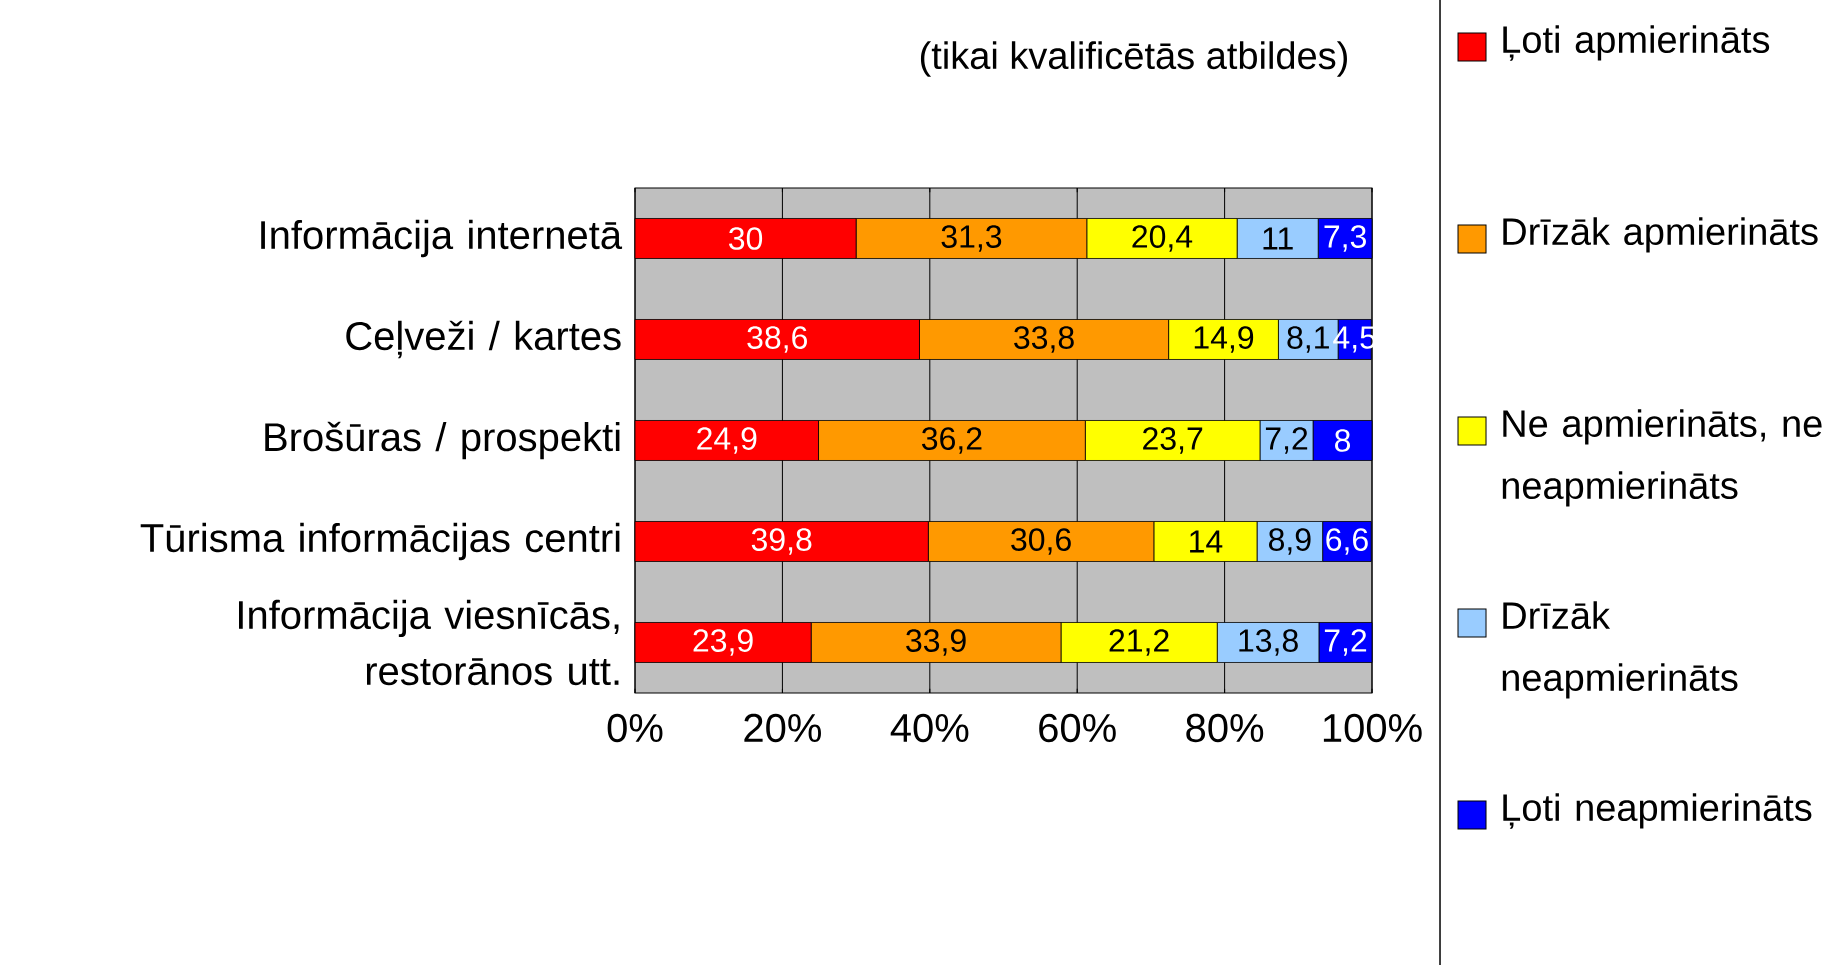 This screenshot has width=1843, height=965. I want to click on data-label: 14,9, so click(1224, 339).